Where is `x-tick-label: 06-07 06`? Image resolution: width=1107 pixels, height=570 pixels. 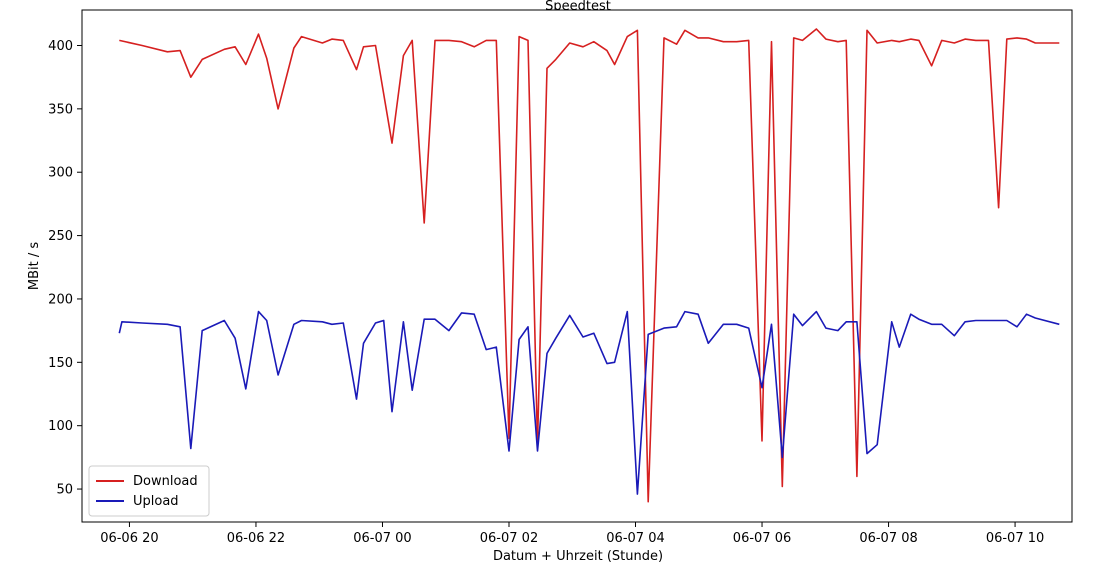 x-tick-label: 06-07 06 is located at coordinates (762, 538).